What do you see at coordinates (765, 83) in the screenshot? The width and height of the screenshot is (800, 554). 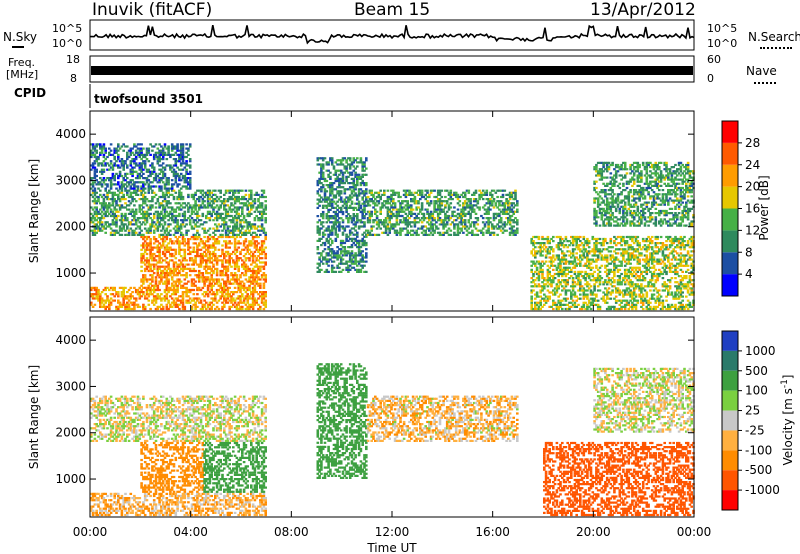 I see `nave-dots` at bounding box center [765, 83].